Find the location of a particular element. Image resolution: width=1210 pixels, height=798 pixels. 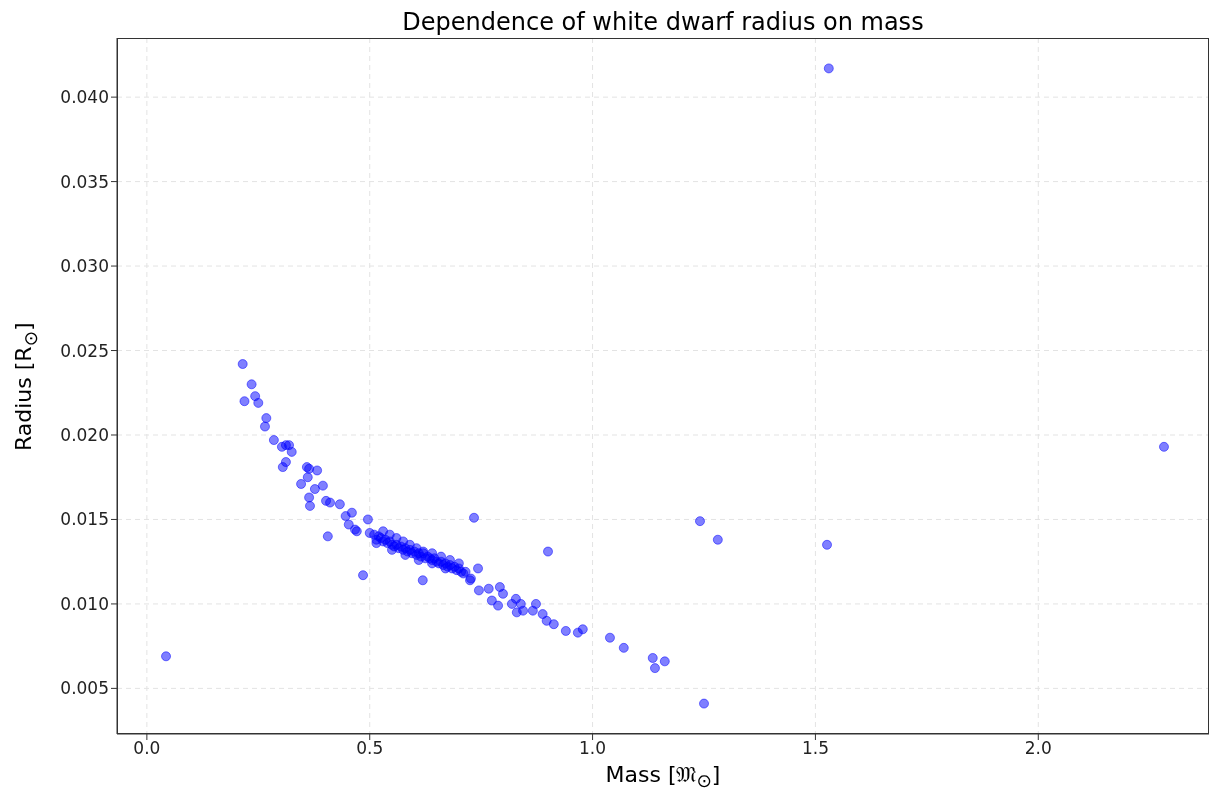

y-tick-label: 0.015 is located at coordinates (84, 519).